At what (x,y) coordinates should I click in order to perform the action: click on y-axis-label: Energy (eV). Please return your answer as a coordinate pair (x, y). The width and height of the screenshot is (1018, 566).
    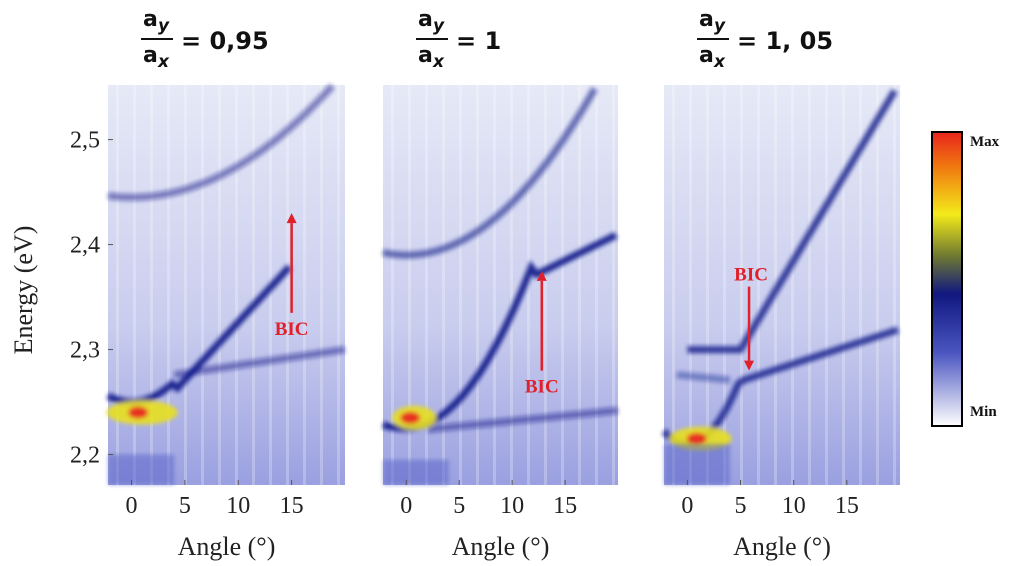
    Looking at the image, I should click on (23, 290).